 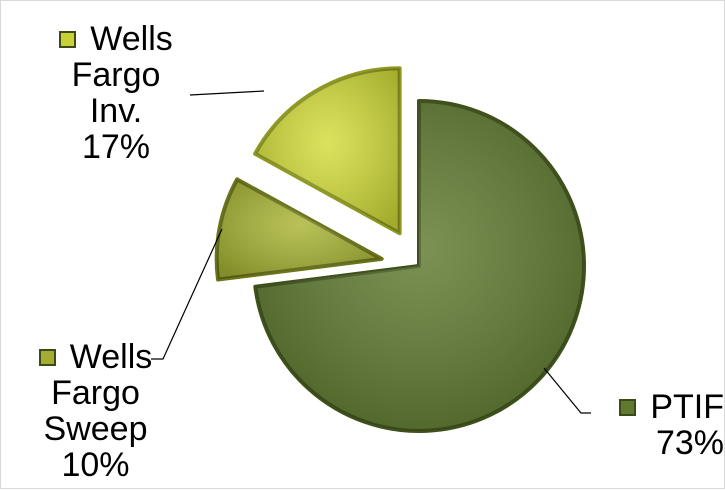 I want to click on label-sweep-name-1: Wells, so click(x=111, y=357).